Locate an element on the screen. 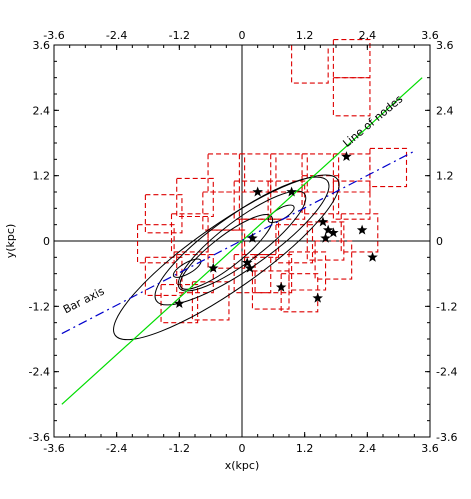 Image resolution: width=471 pixels, height=499 pixels. y-tick-label-right: 3.6 is located at coordinates (445, 45).